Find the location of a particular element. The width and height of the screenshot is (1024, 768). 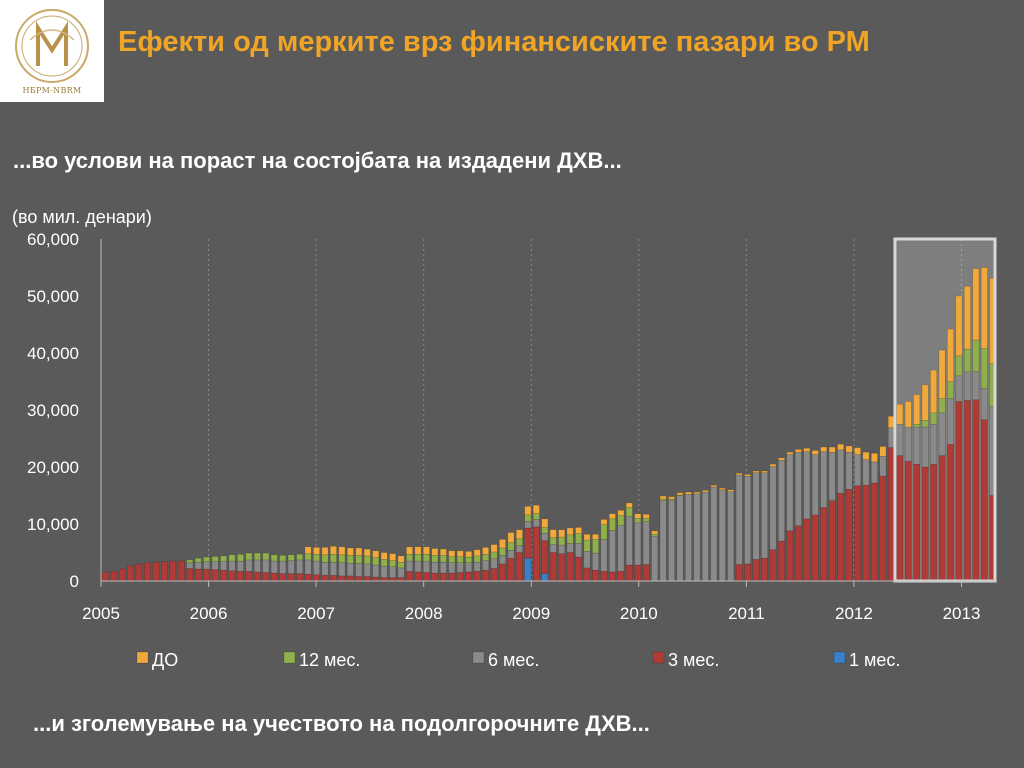

y-tick-label: 20,000 is located at coordinates (53, 467).